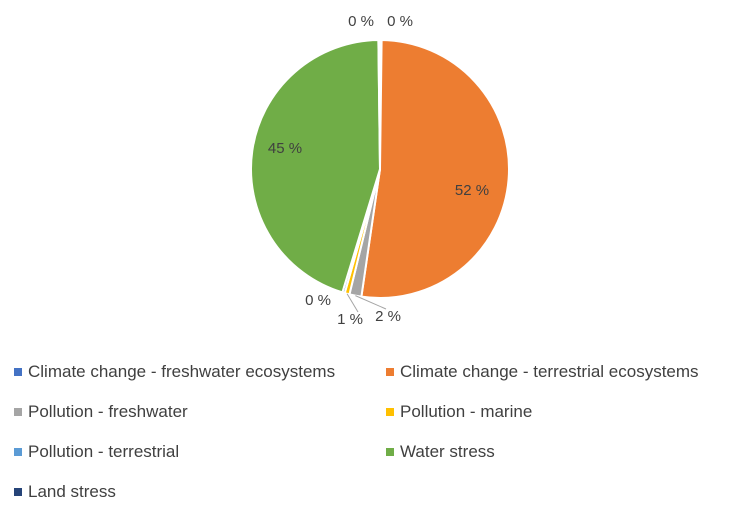 This screenshot has height=512, width=752. What do you see at coordinates (569, 412) in the screenshot?
I see `legend-item: Pollution - marine` at bounding box center [569, 412].